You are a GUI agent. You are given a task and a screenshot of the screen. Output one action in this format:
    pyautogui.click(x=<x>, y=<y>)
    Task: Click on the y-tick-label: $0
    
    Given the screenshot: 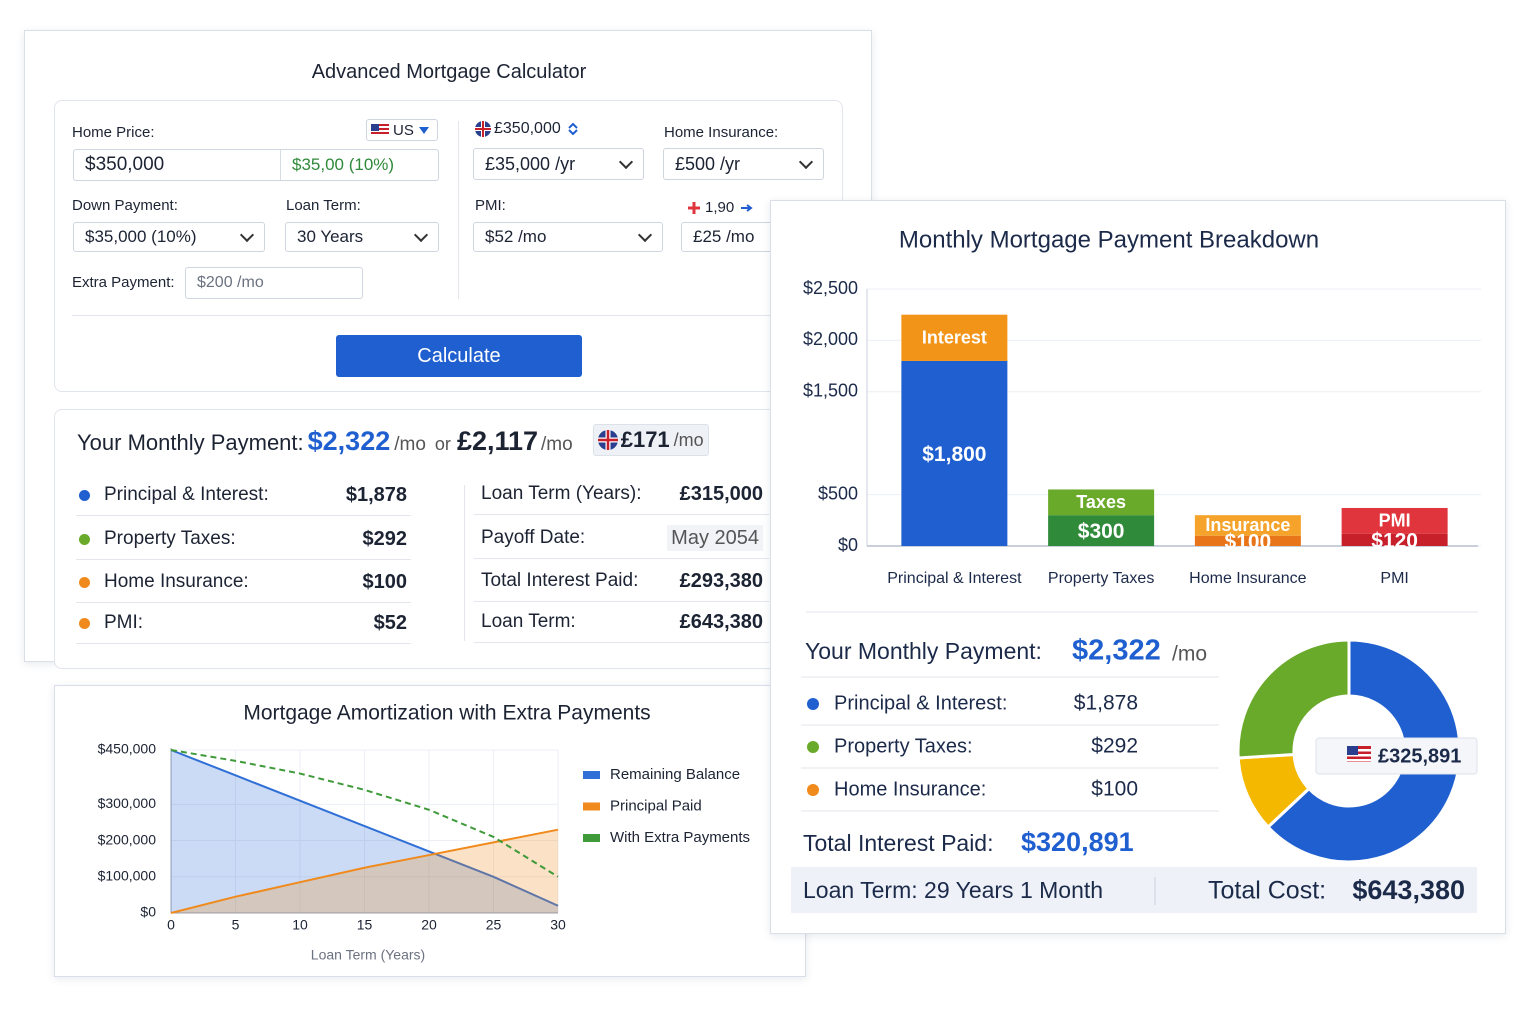 What is the action you would take?
    pyautogui.click(x=148, y=912)
    